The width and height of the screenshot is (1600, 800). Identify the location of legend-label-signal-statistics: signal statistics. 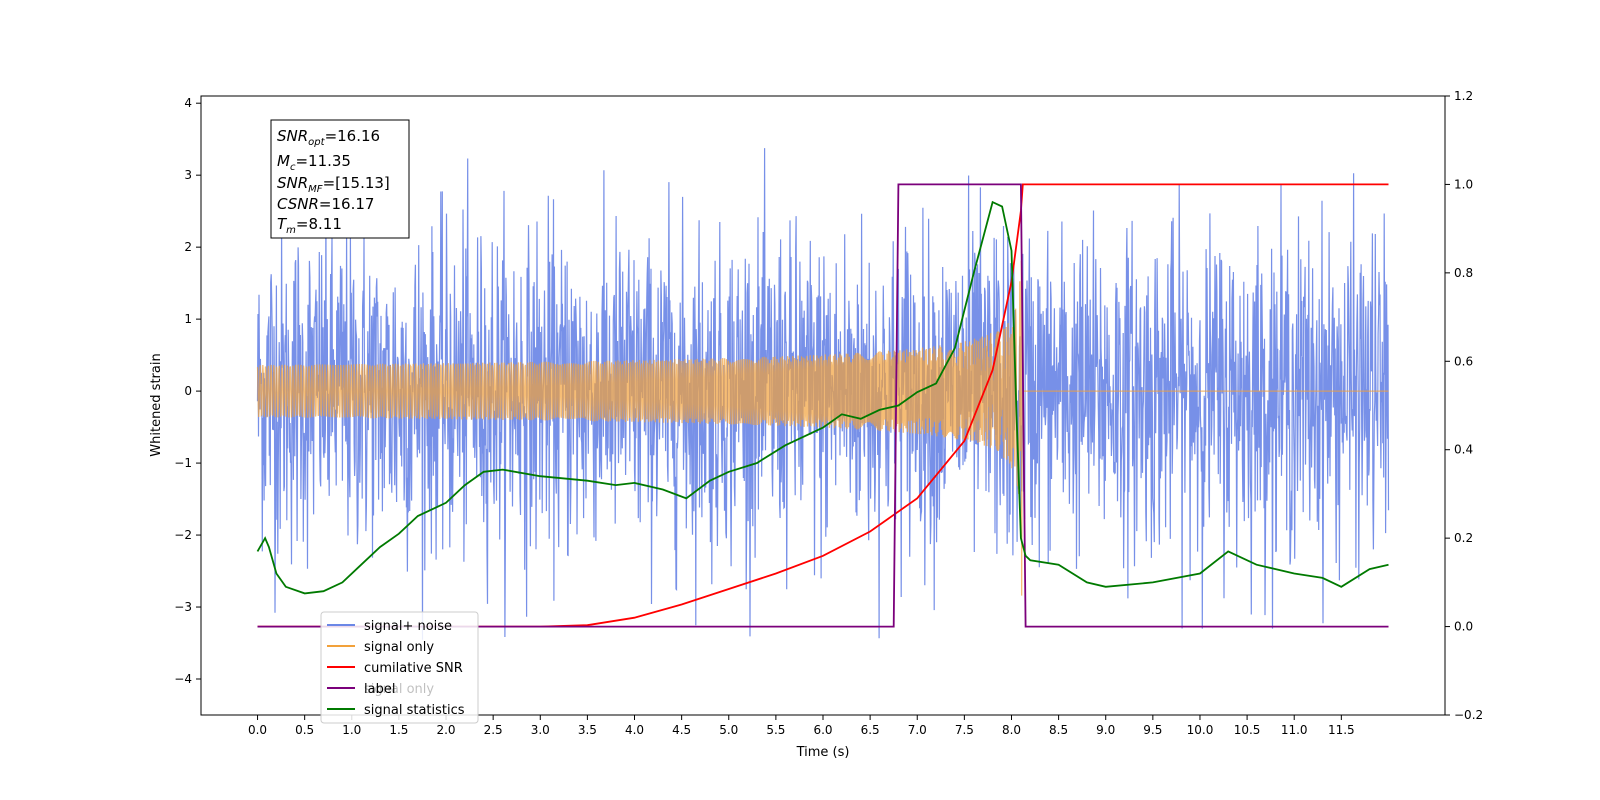
(414, 710).